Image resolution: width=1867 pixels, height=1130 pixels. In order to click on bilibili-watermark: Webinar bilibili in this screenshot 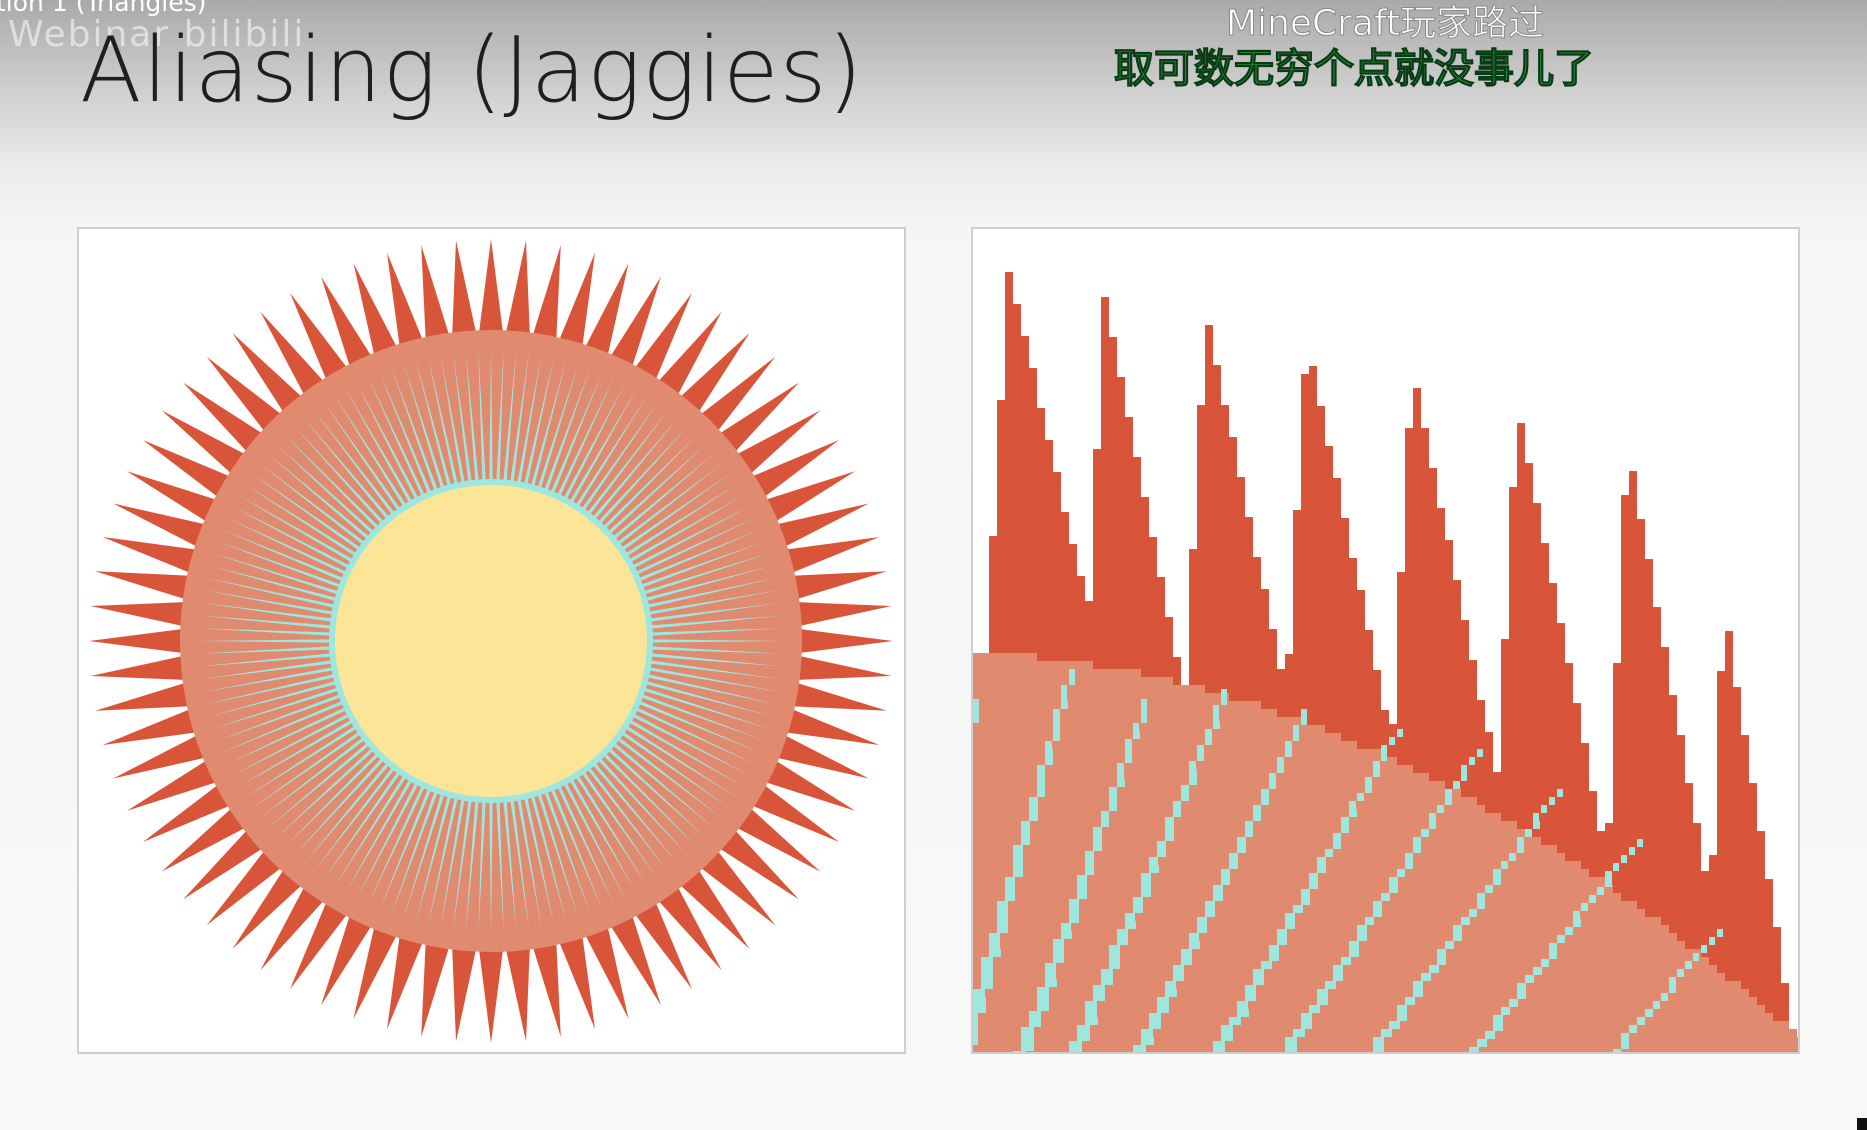, I will do `click(157, 34)`.